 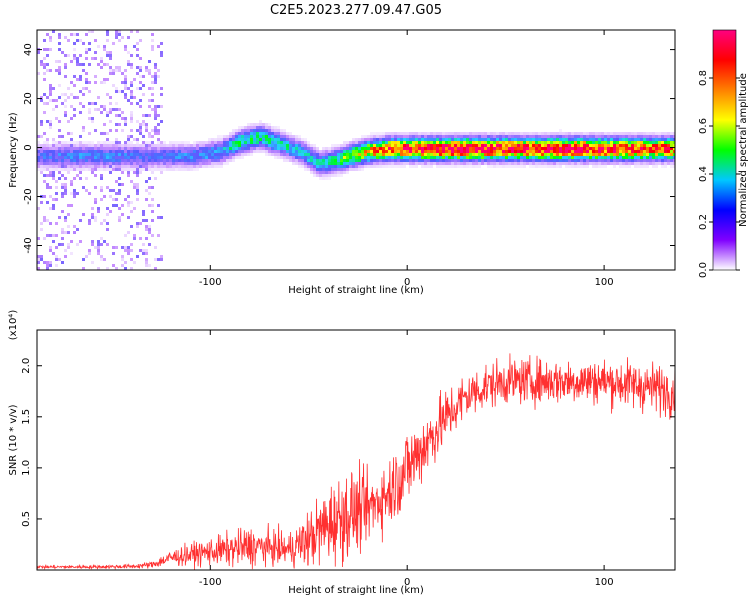 I want to click on colorbar-ticks: 0.00.20.40.60.8, so click(x=719, y=174).